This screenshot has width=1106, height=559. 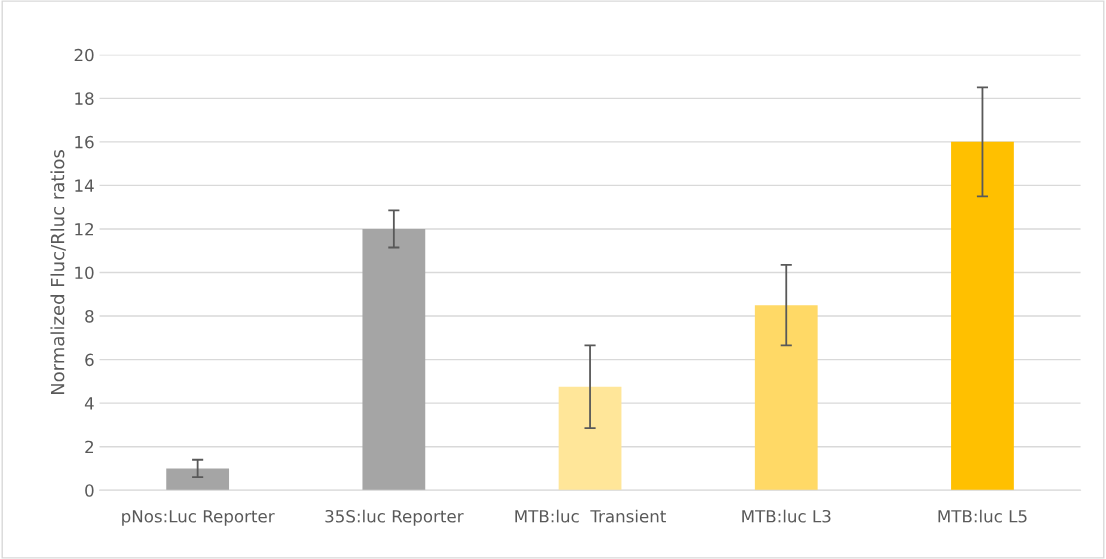 I want to click on x-tick-label: MTB:luc Transient, so click(x=590, y=516).